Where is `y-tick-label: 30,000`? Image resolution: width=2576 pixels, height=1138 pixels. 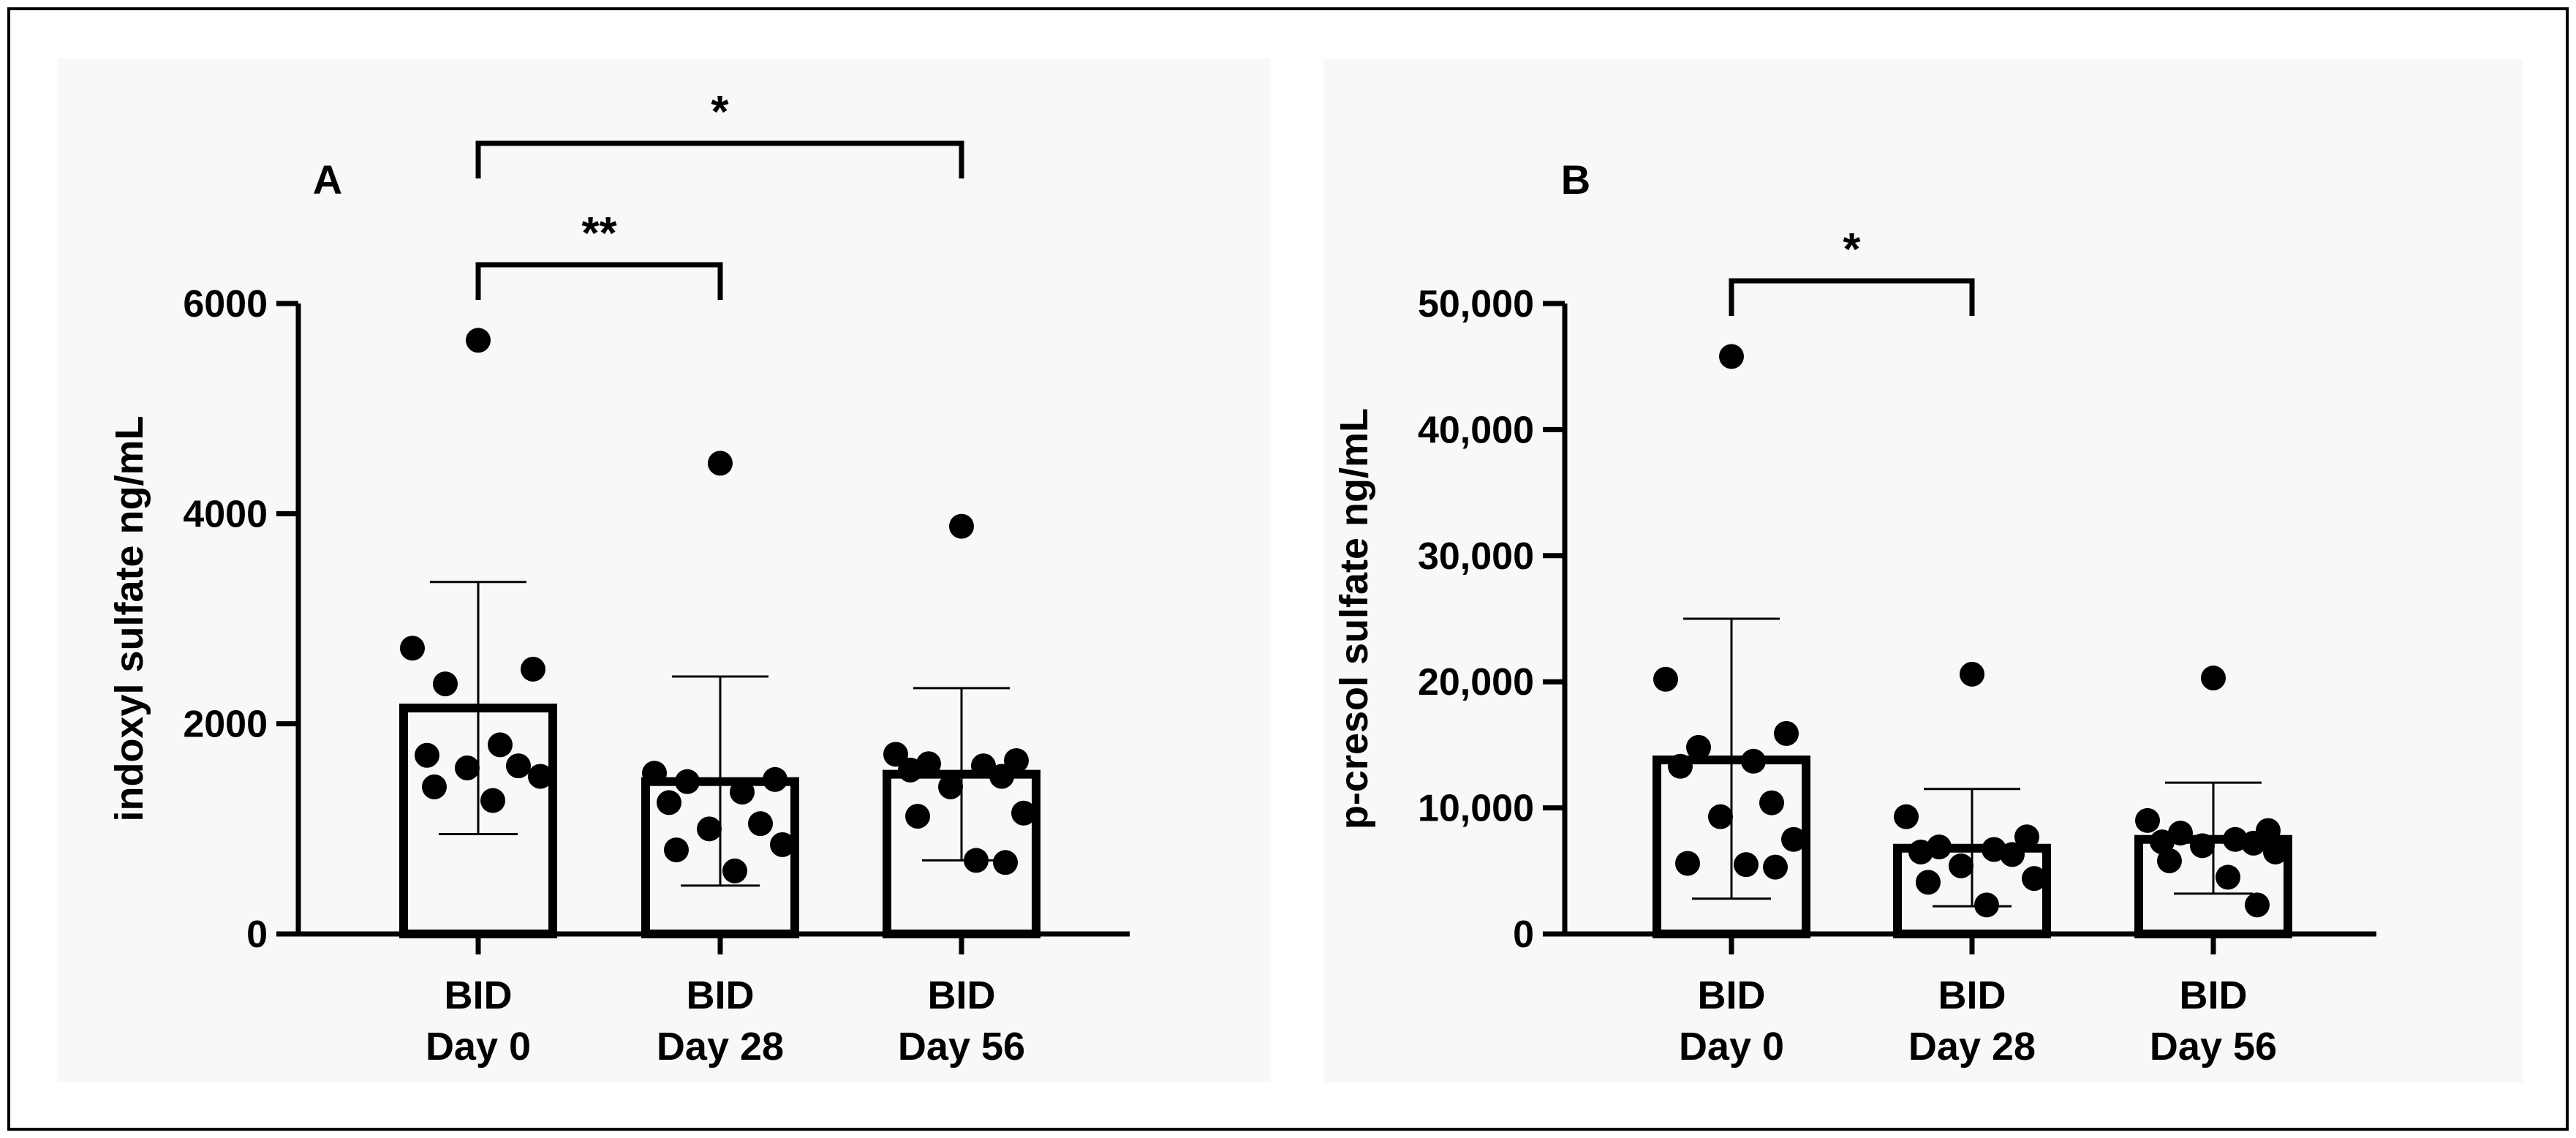
y-tick-label: 30,000 is located at coordinates (1476, 556).